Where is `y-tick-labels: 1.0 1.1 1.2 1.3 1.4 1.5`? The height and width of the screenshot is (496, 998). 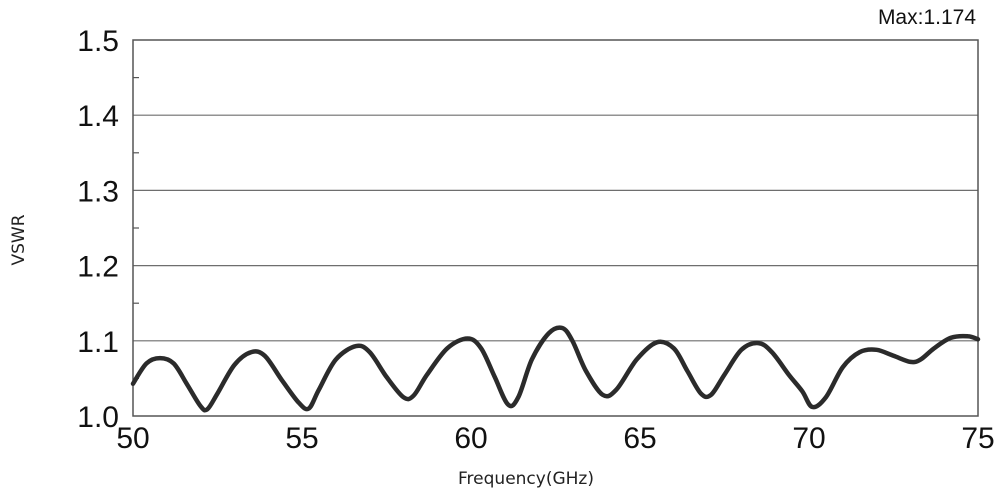
y-tick-labels: 1.0 1.1 1.2 1.3 1.4 1.5 is located at coordinates (98, 229).